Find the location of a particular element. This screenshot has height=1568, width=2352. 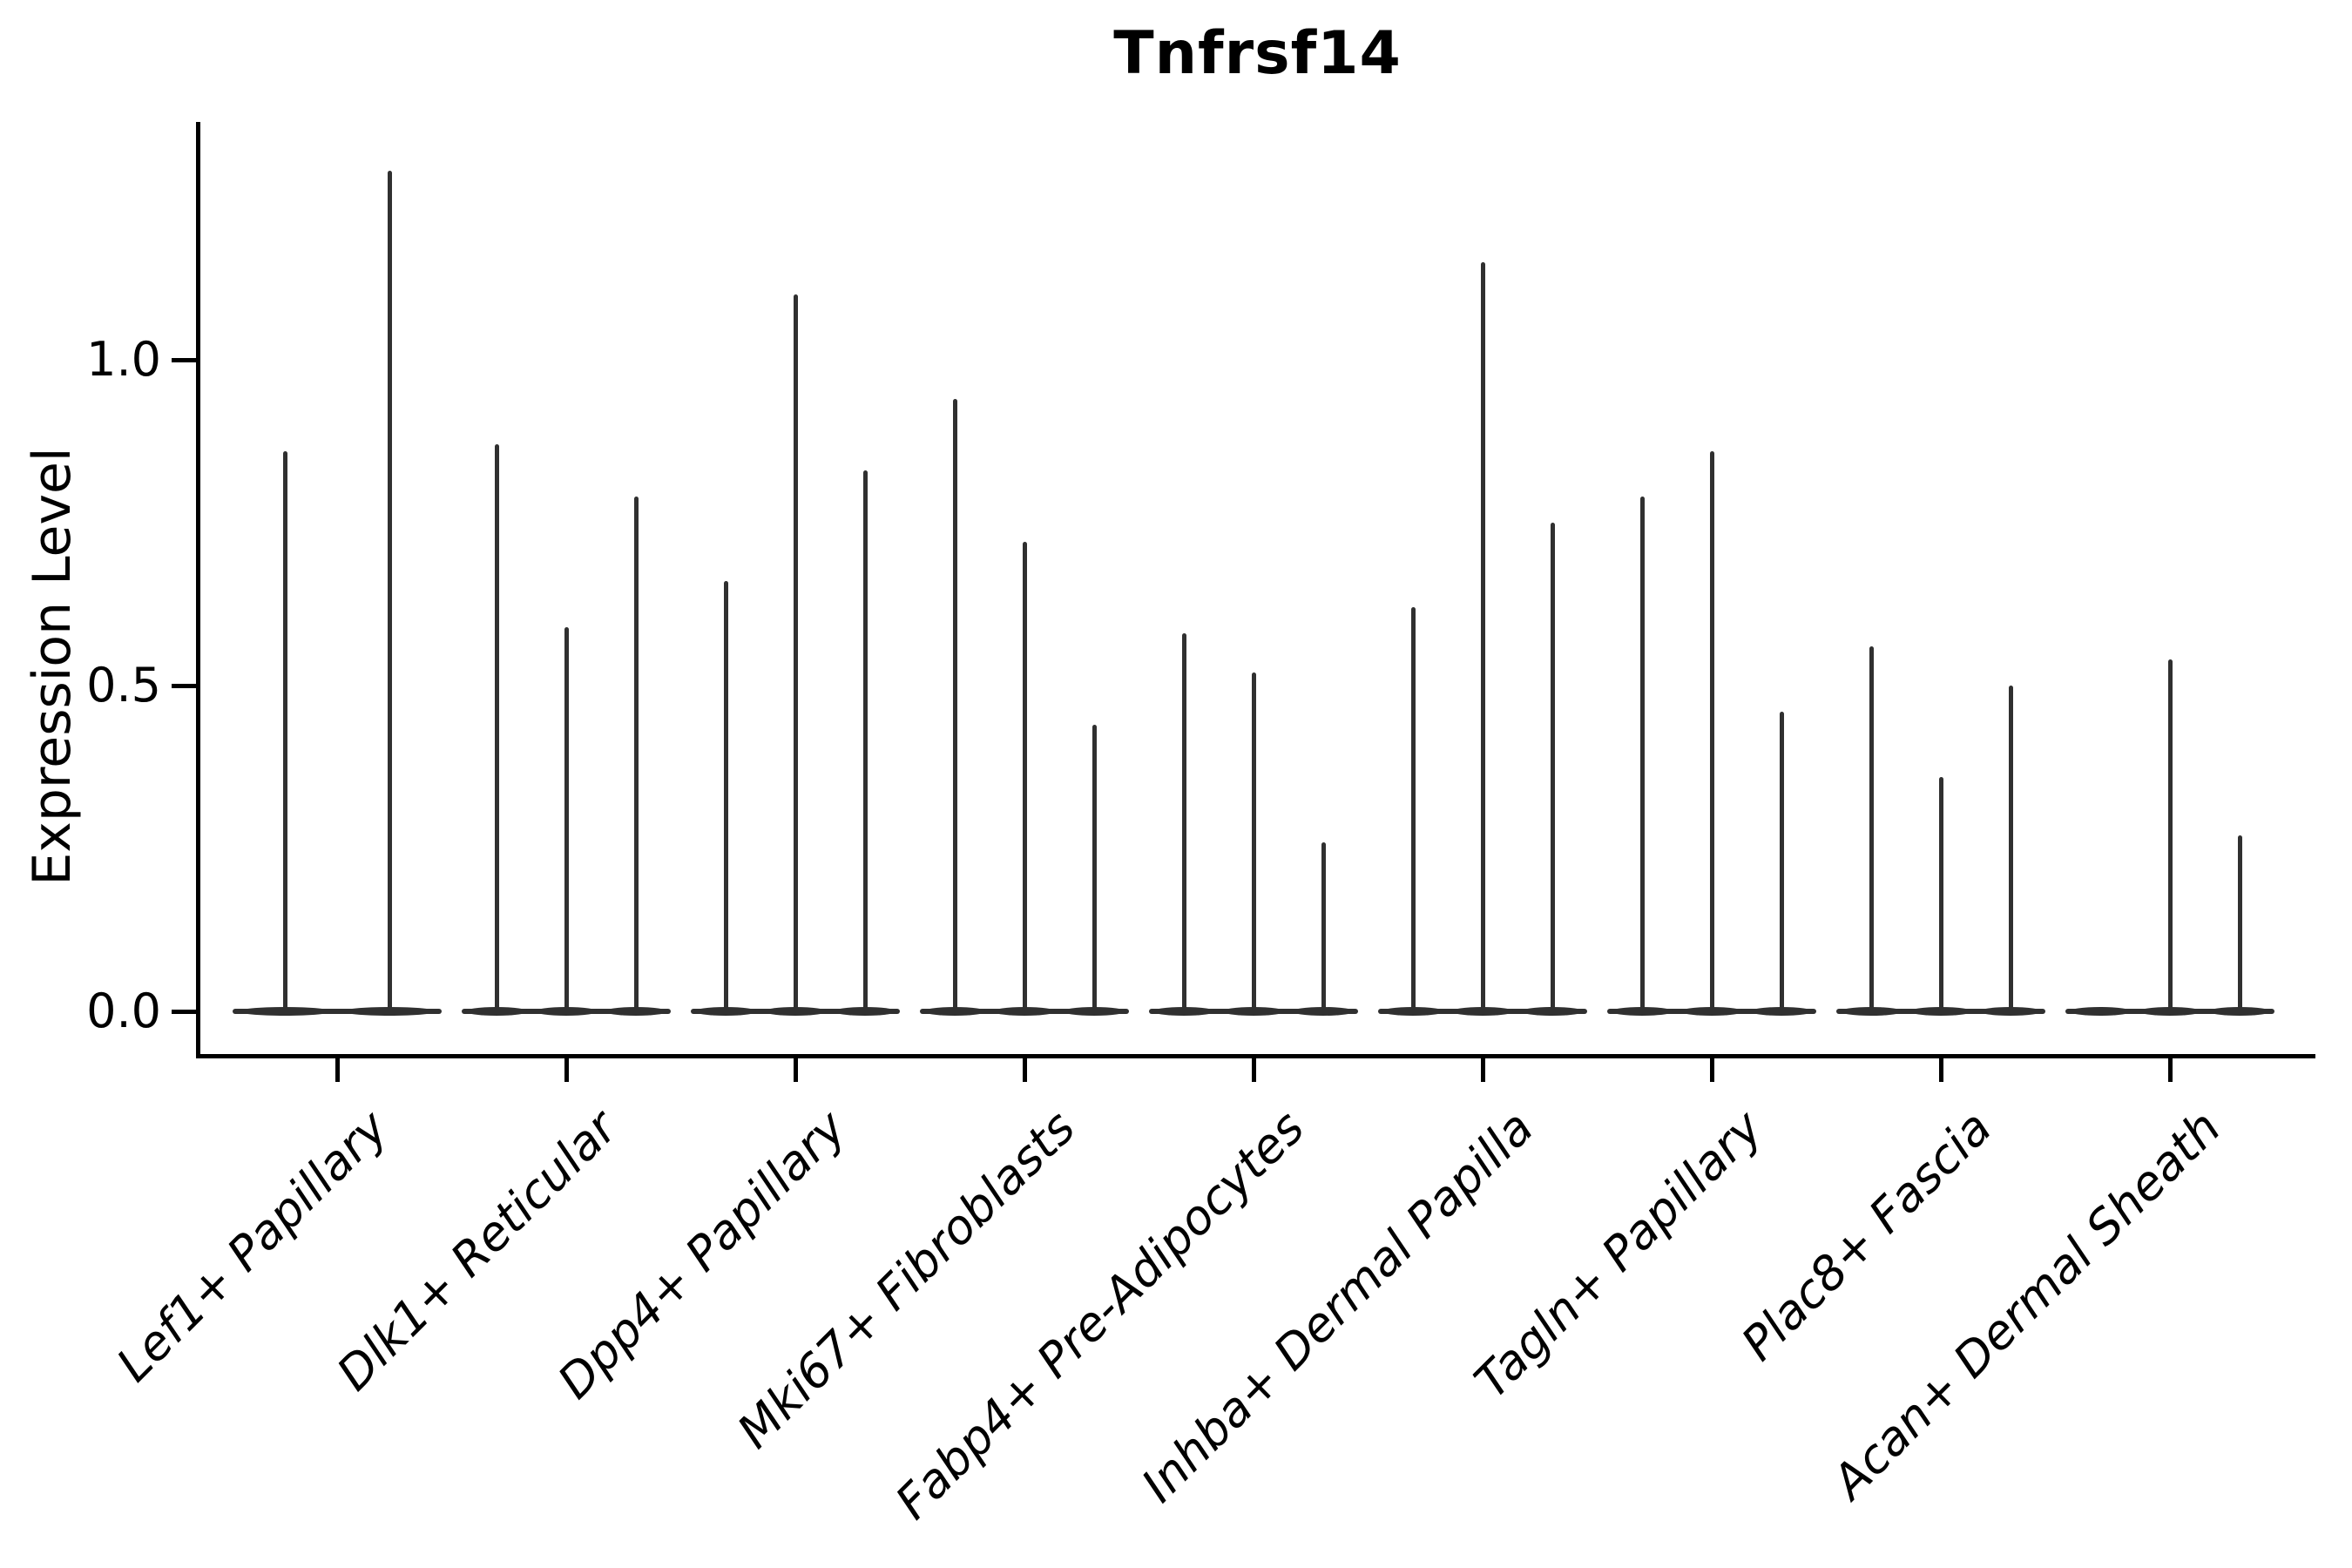

y-axis-spine is located at coordinates (198, 590).